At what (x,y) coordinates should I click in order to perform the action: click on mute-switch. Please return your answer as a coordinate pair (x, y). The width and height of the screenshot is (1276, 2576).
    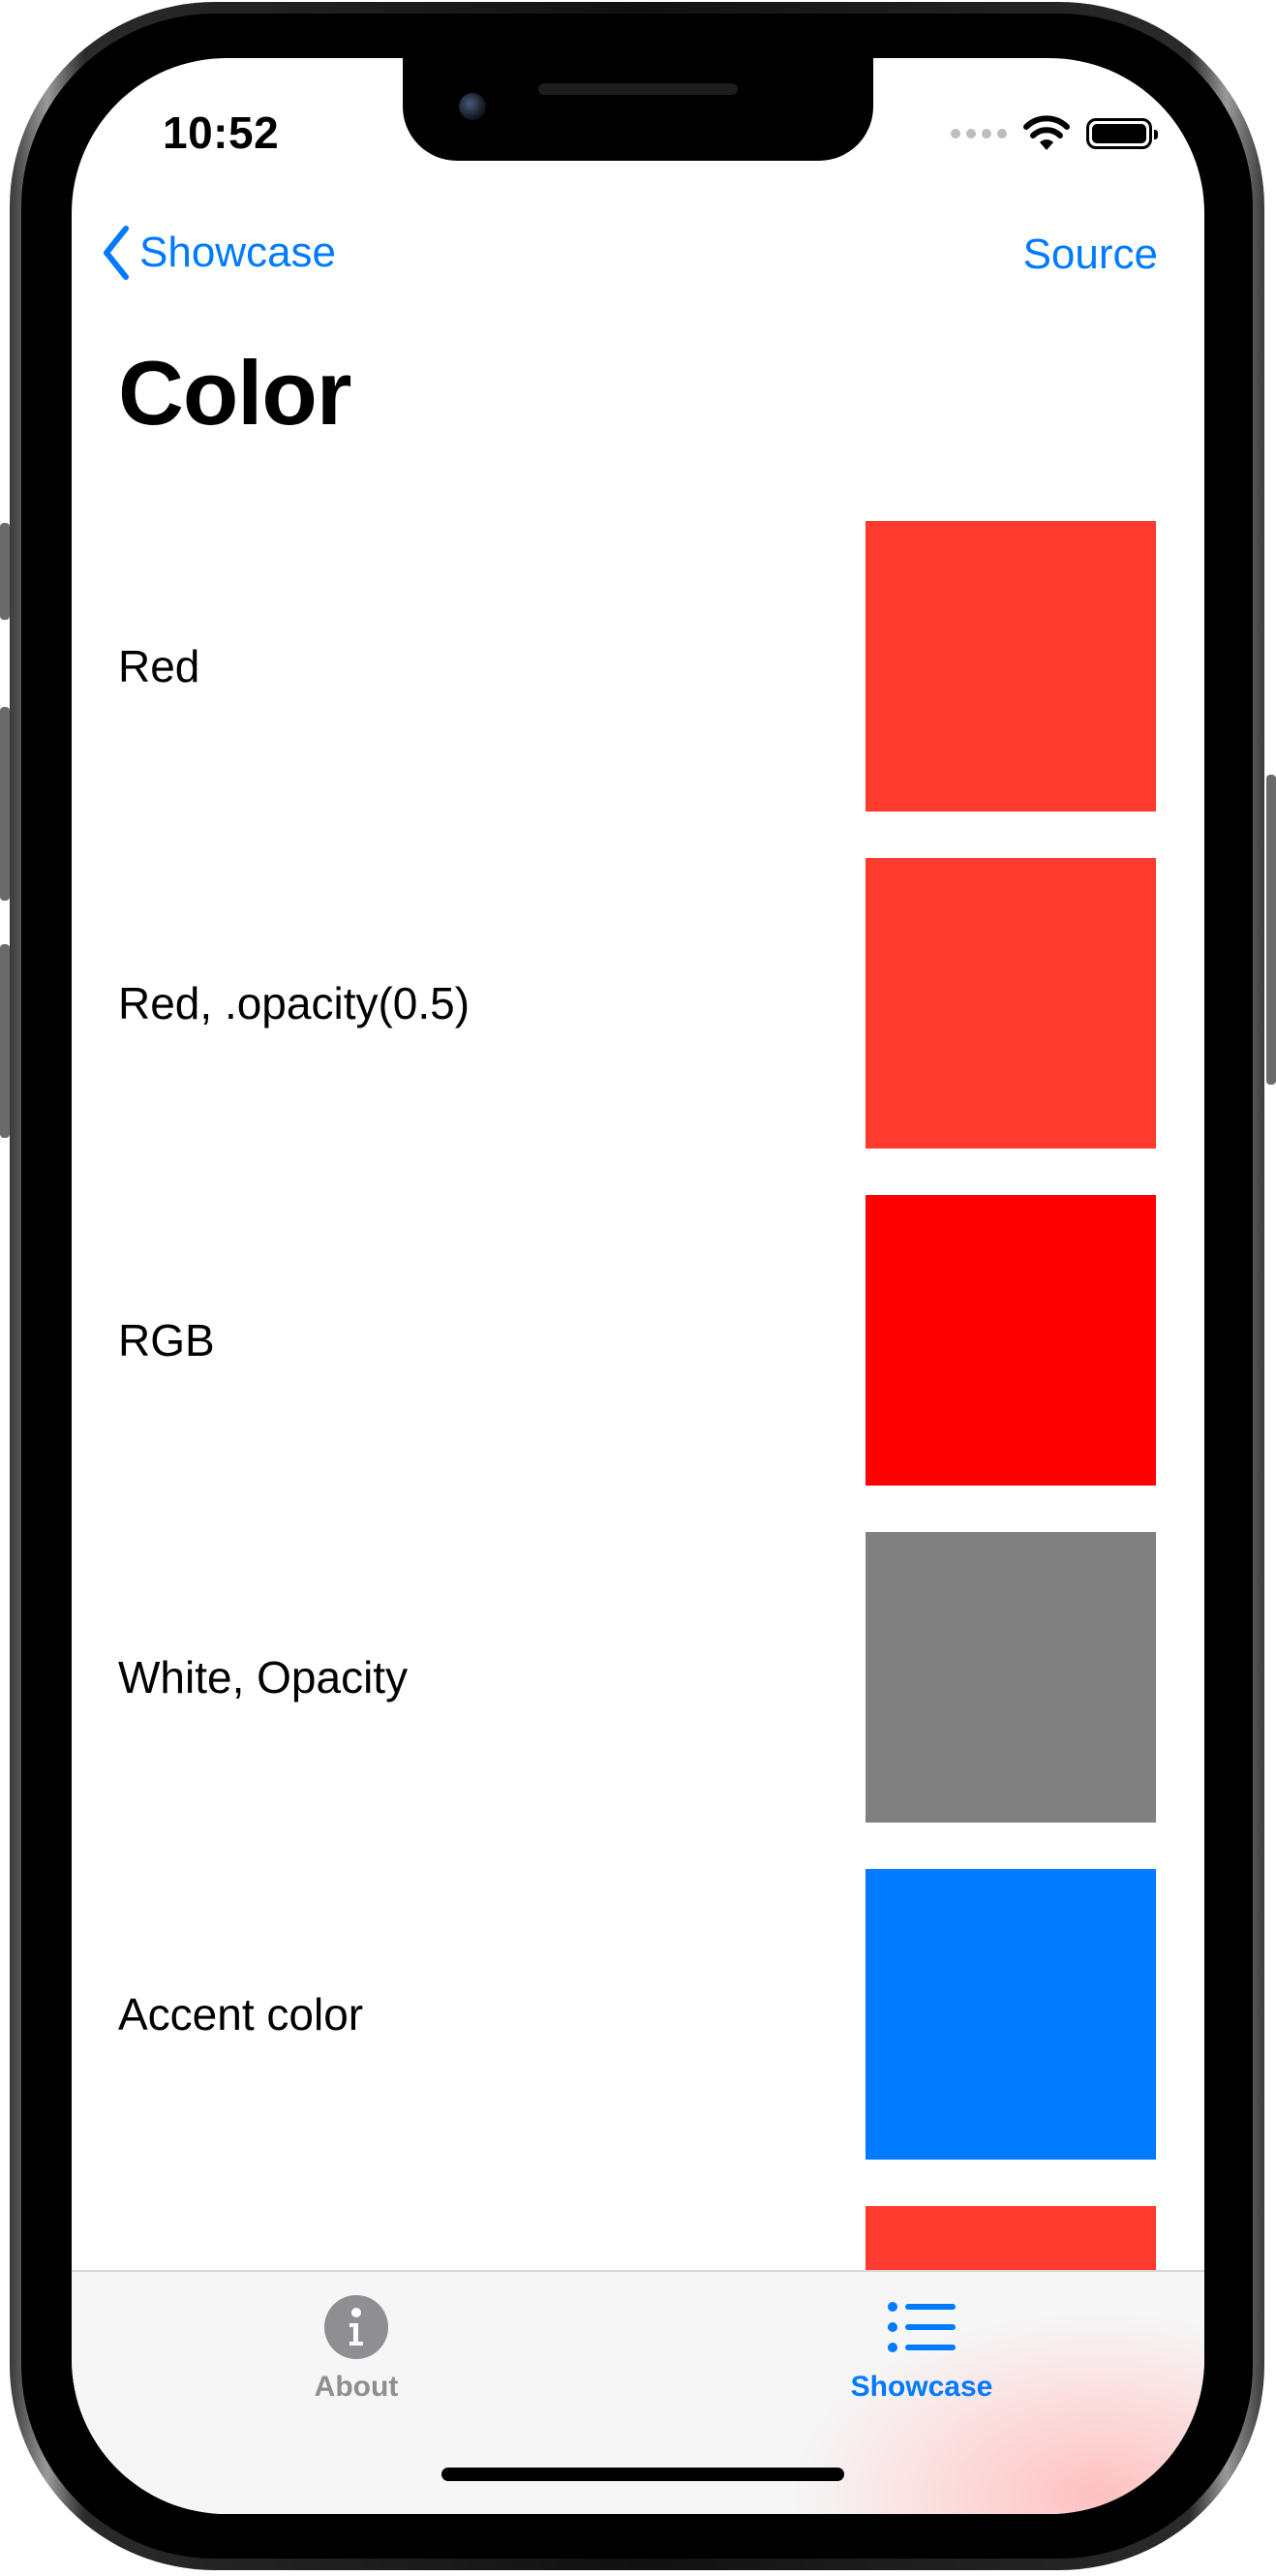
    Looking at the image, I should click on (5, 571).